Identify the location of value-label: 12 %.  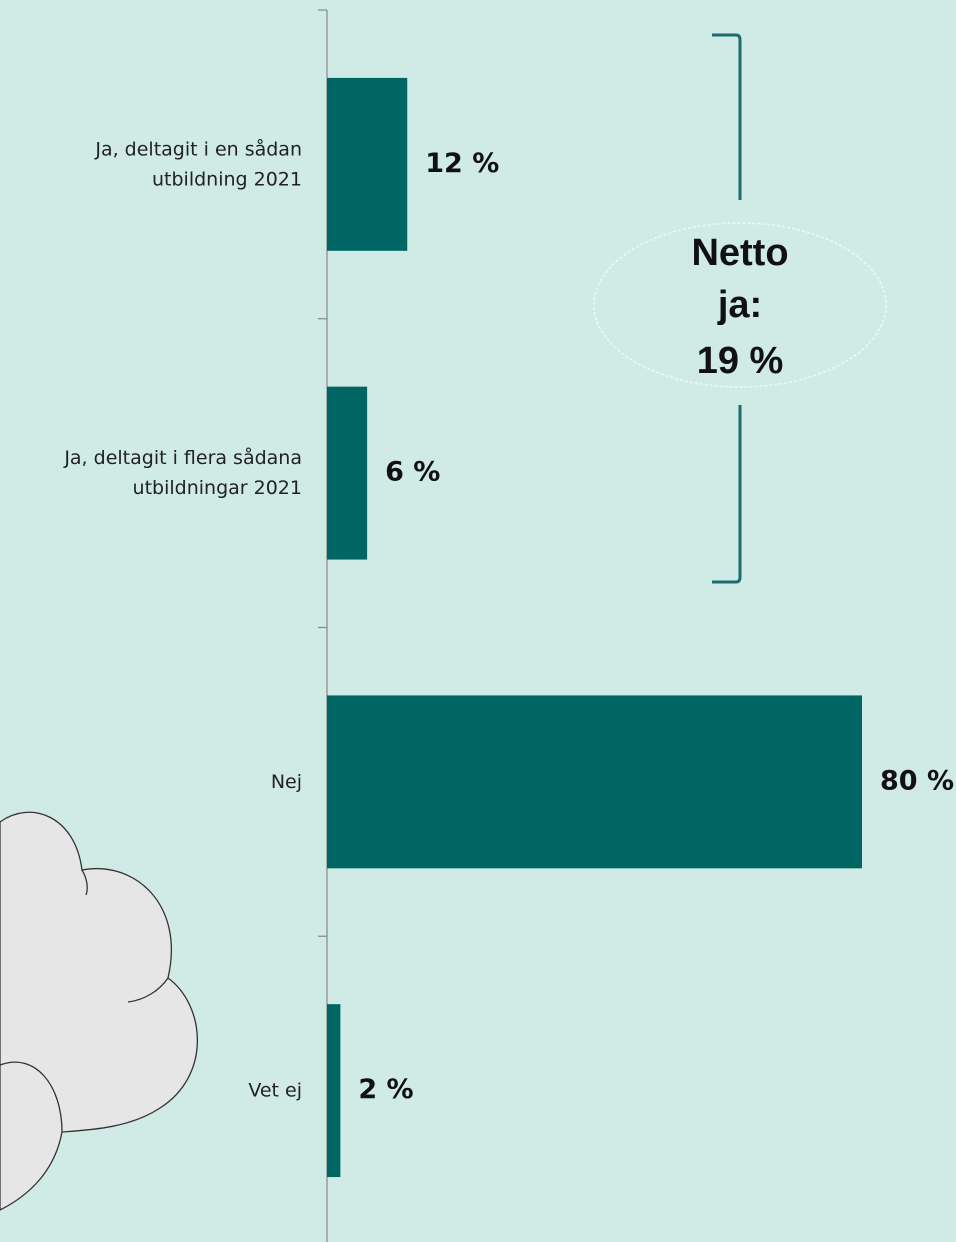
(462, 163).